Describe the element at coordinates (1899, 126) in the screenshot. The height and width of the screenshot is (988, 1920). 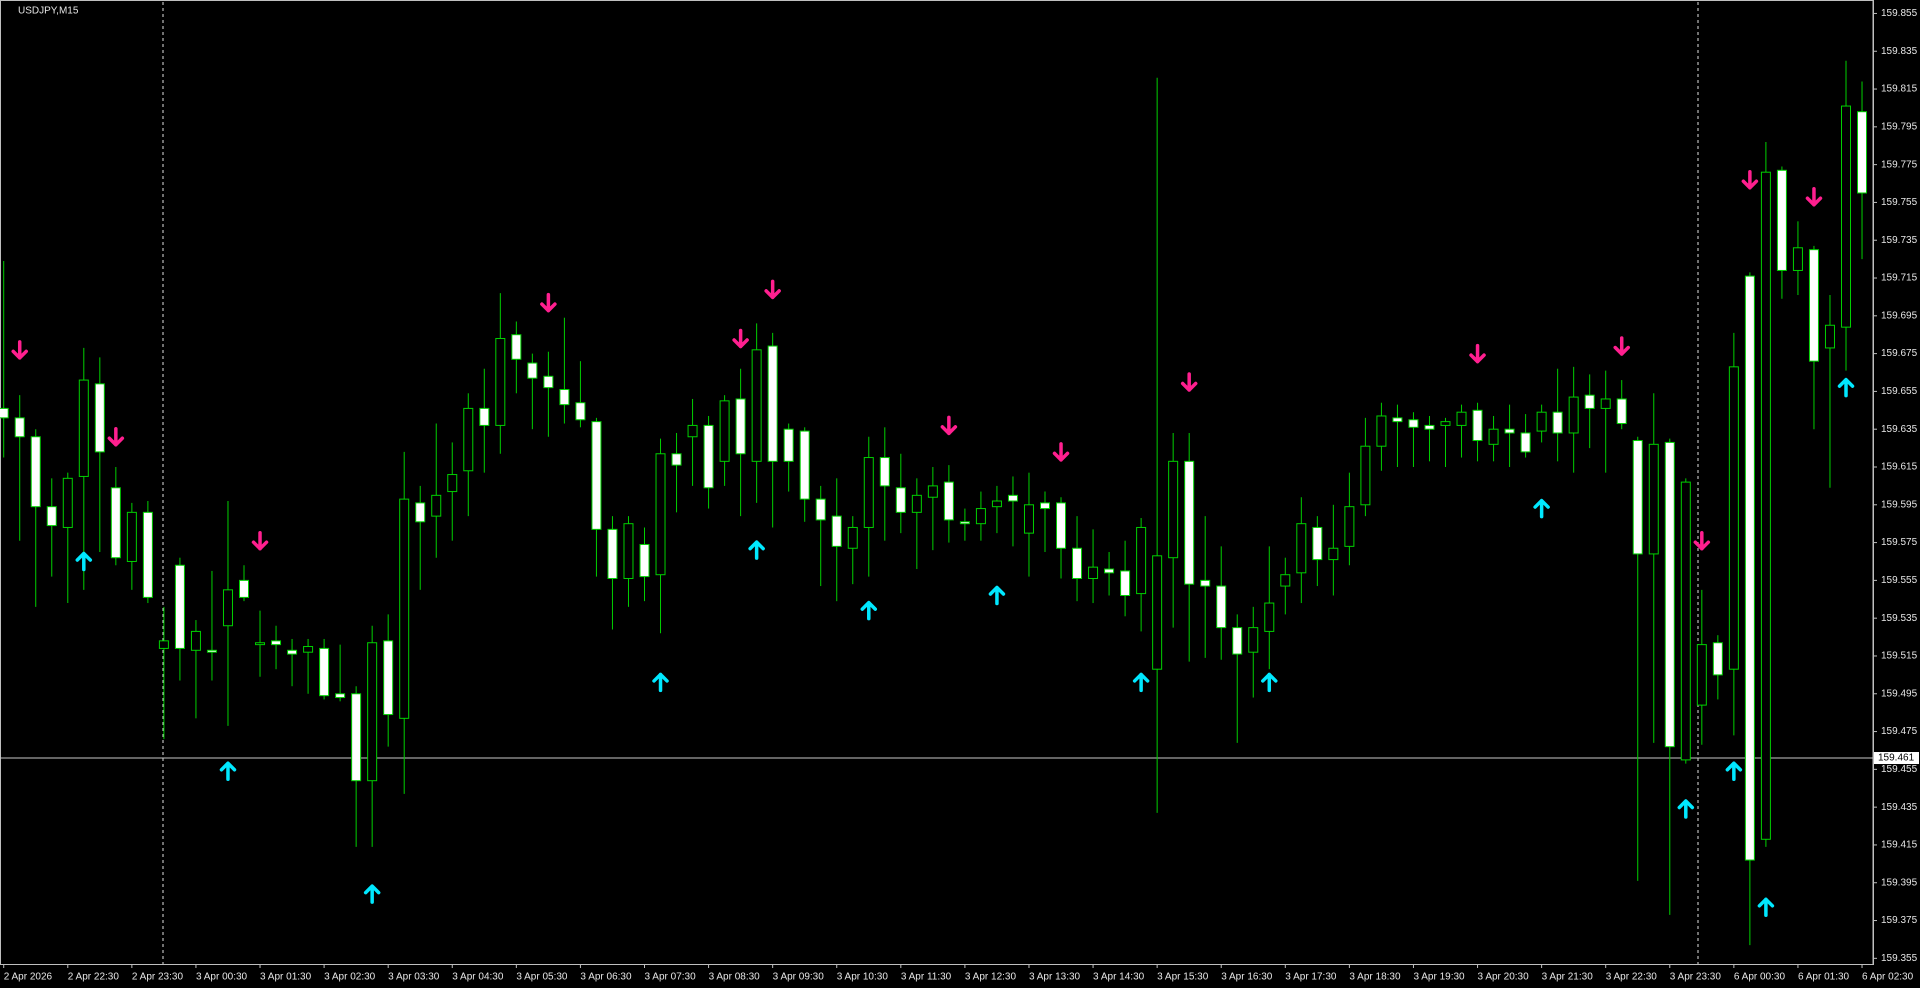
I see `y-tick-label: 159.795` at that location.